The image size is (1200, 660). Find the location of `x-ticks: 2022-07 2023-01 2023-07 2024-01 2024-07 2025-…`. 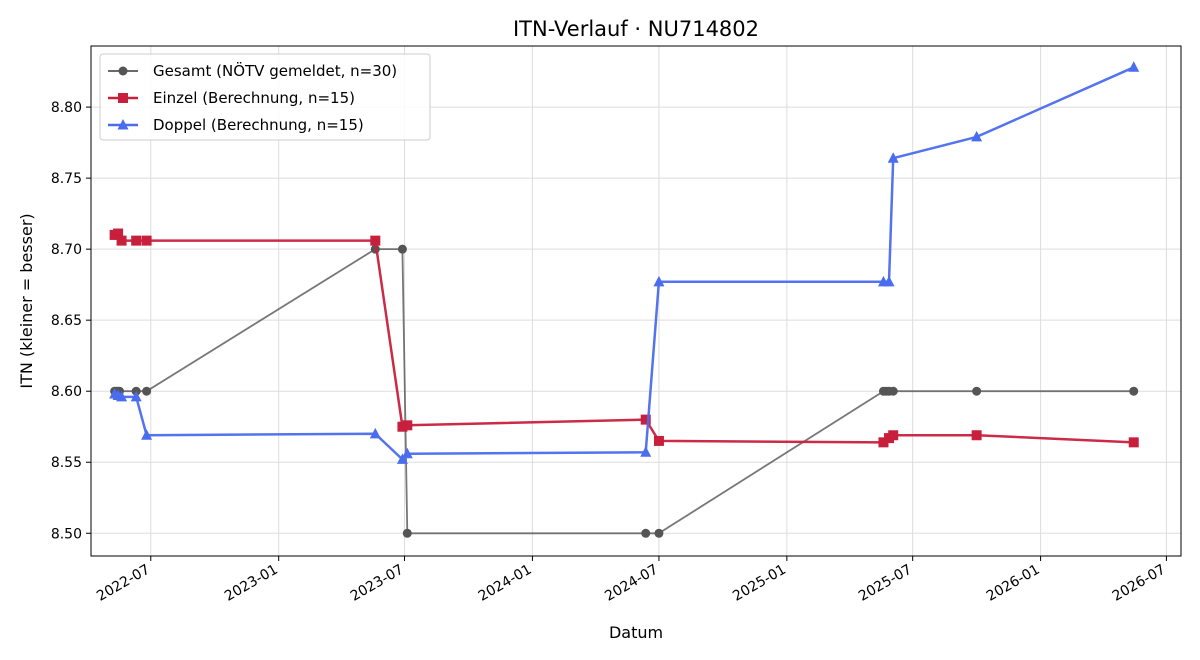

x-ticks: 2022-07 2023-01 2023-07 2024-01 2024-07 2025-… is located at coordinates (631, 580).